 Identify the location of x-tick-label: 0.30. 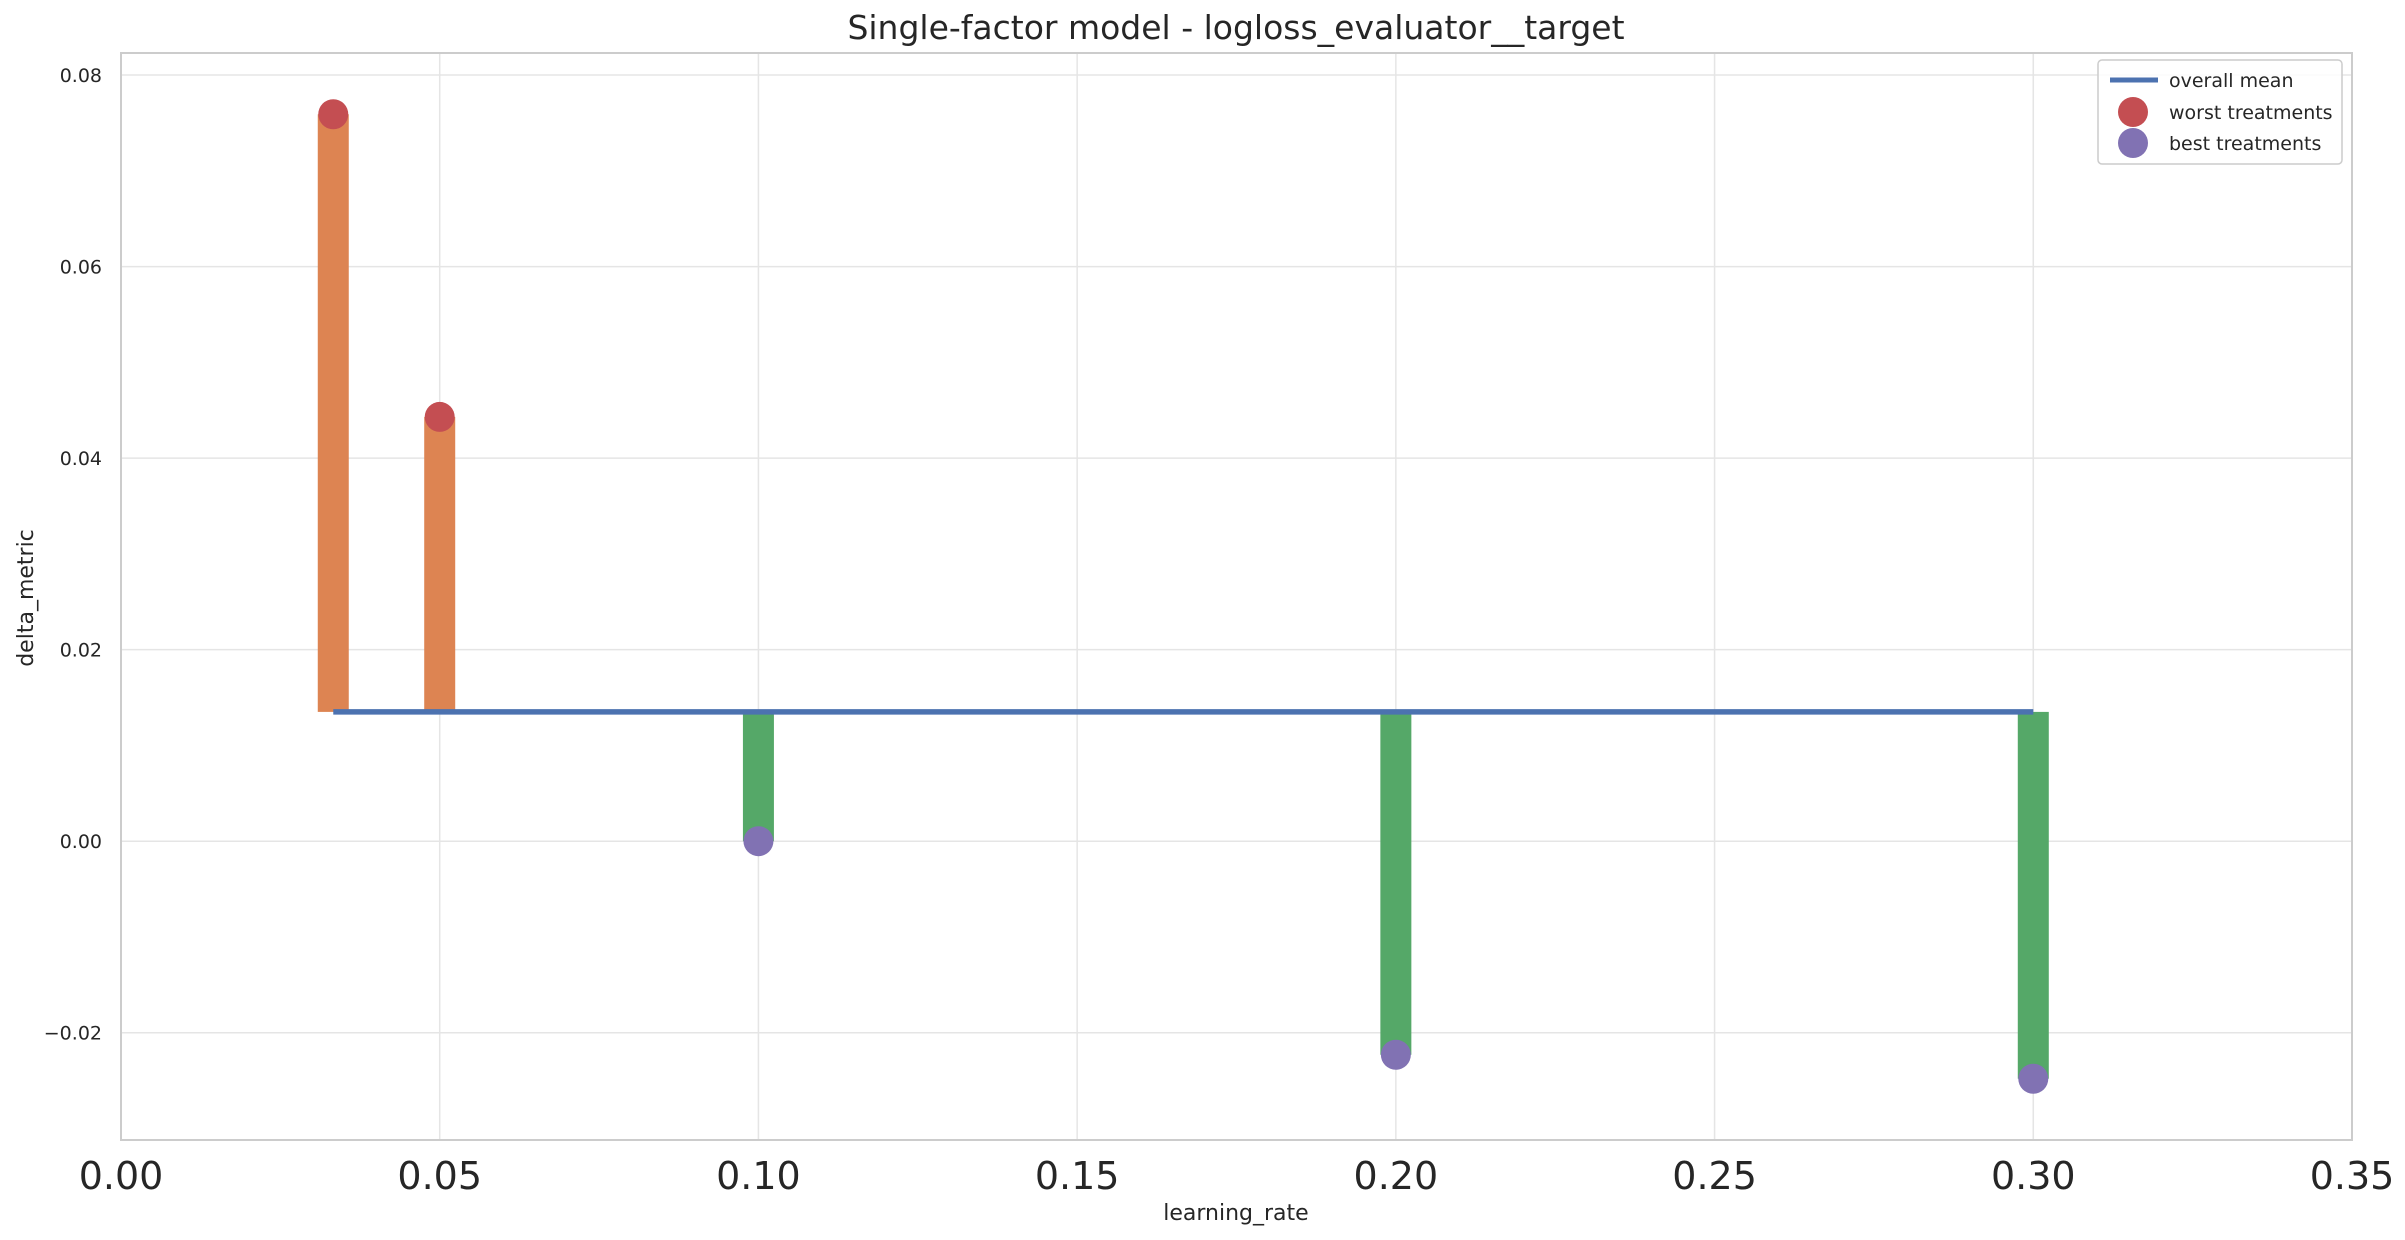
(2033, 1176).